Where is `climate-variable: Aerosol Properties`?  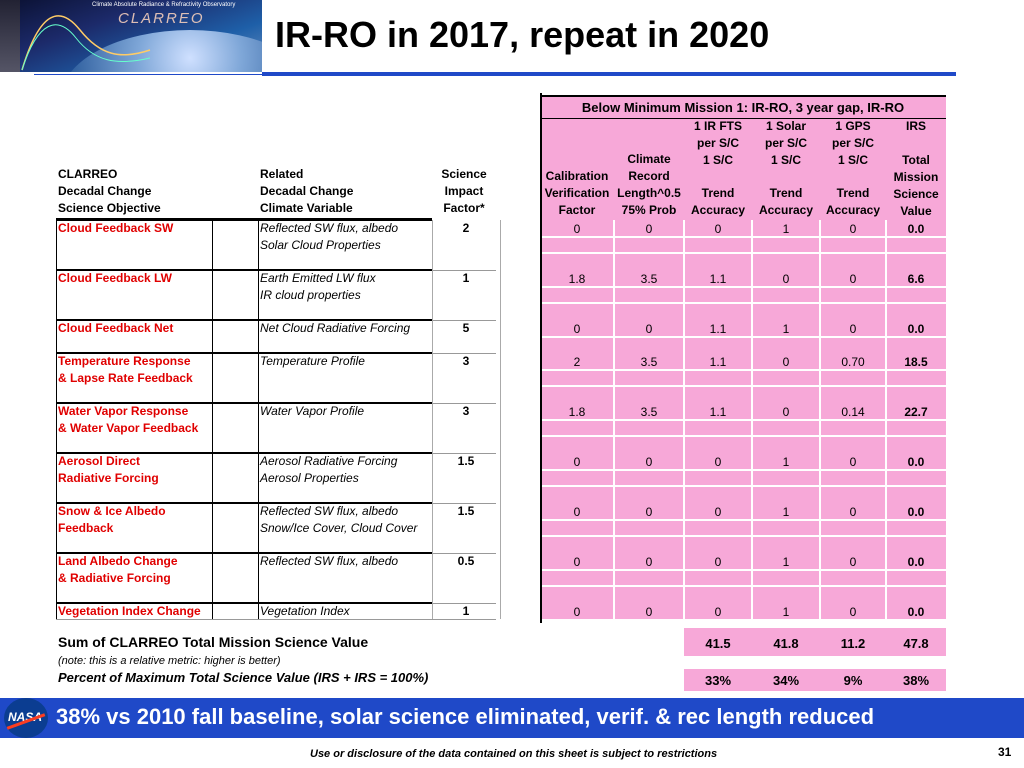 climate-variable: Aerosol Properties is located at coordinates (309, 477).